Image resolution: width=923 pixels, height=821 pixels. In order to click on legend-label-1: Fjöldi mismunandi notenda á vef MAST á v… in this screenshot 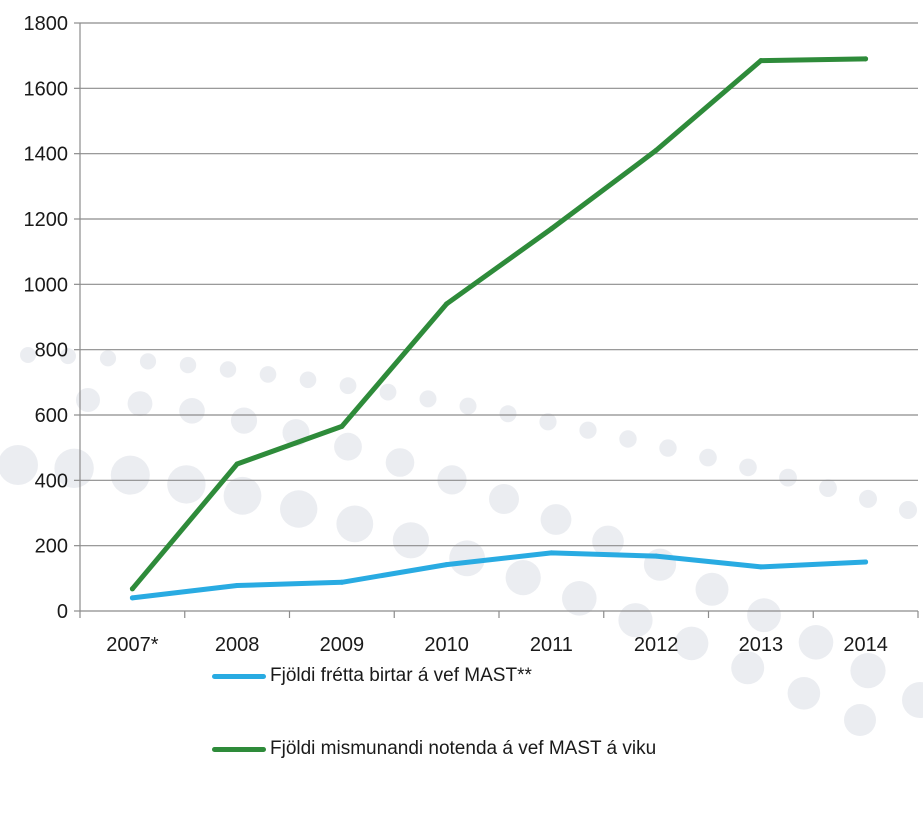, I will do `click(463, 748)`.